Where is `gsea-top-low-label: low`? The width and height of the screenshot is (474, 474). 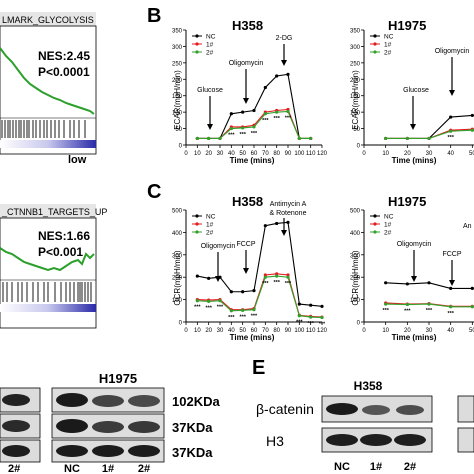
gsea-top-low-label: low is located at coordinates (77, 160).